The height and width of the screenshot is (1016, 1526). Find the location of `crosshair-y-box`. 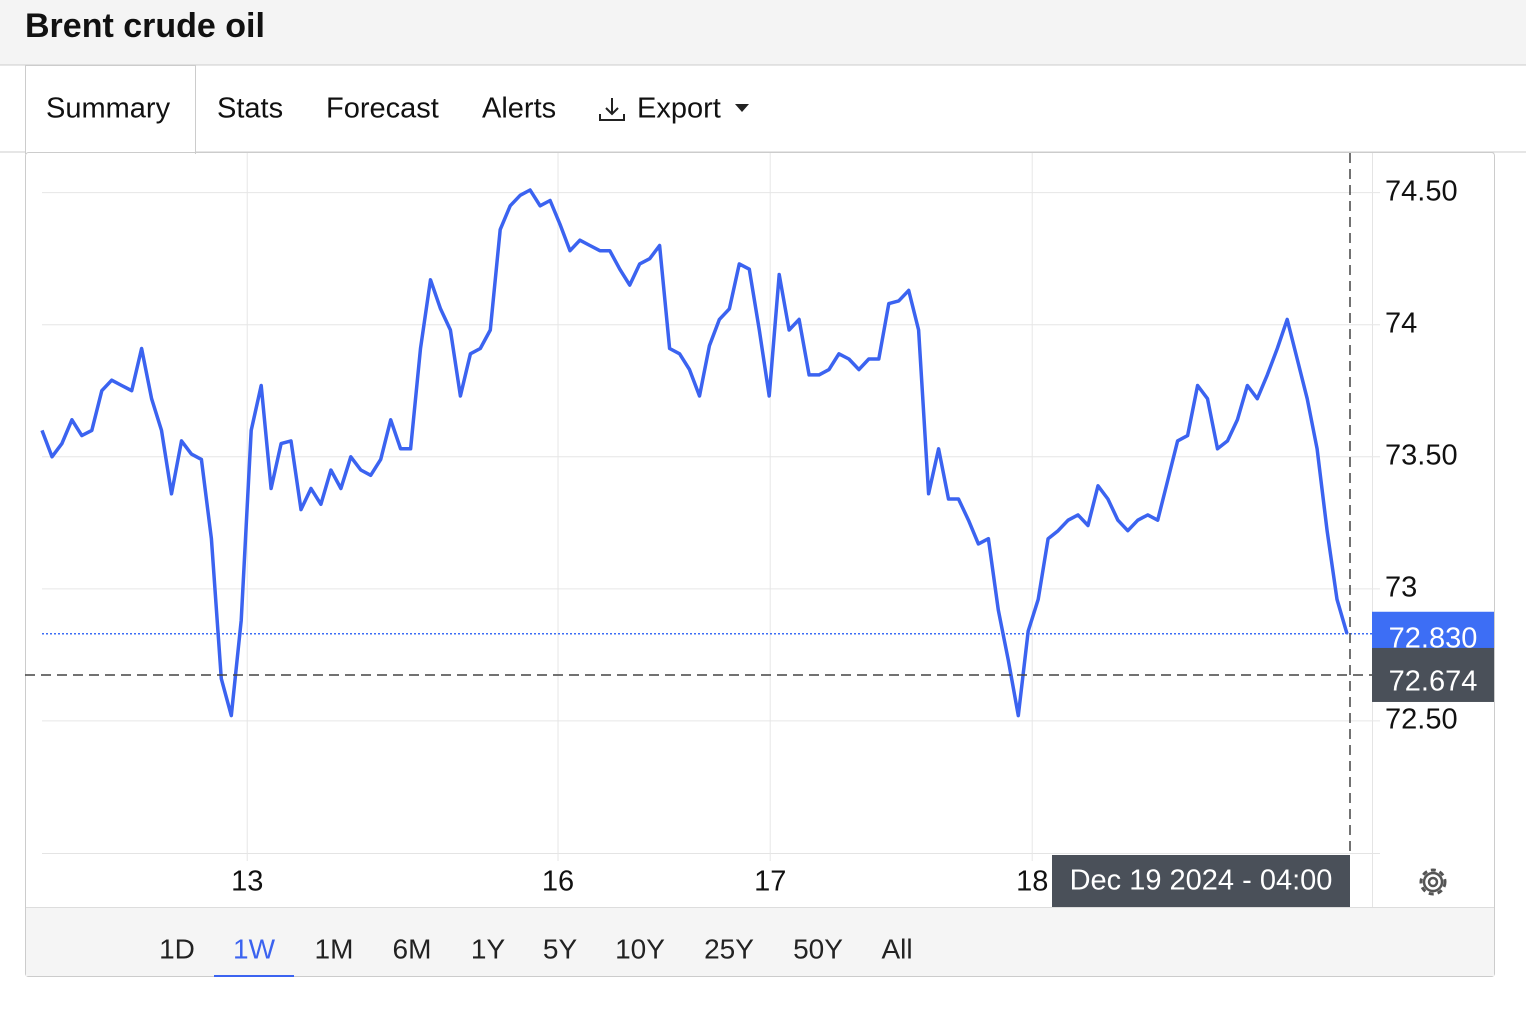

crosshair-y-box is located at coordinates (1433, 674).